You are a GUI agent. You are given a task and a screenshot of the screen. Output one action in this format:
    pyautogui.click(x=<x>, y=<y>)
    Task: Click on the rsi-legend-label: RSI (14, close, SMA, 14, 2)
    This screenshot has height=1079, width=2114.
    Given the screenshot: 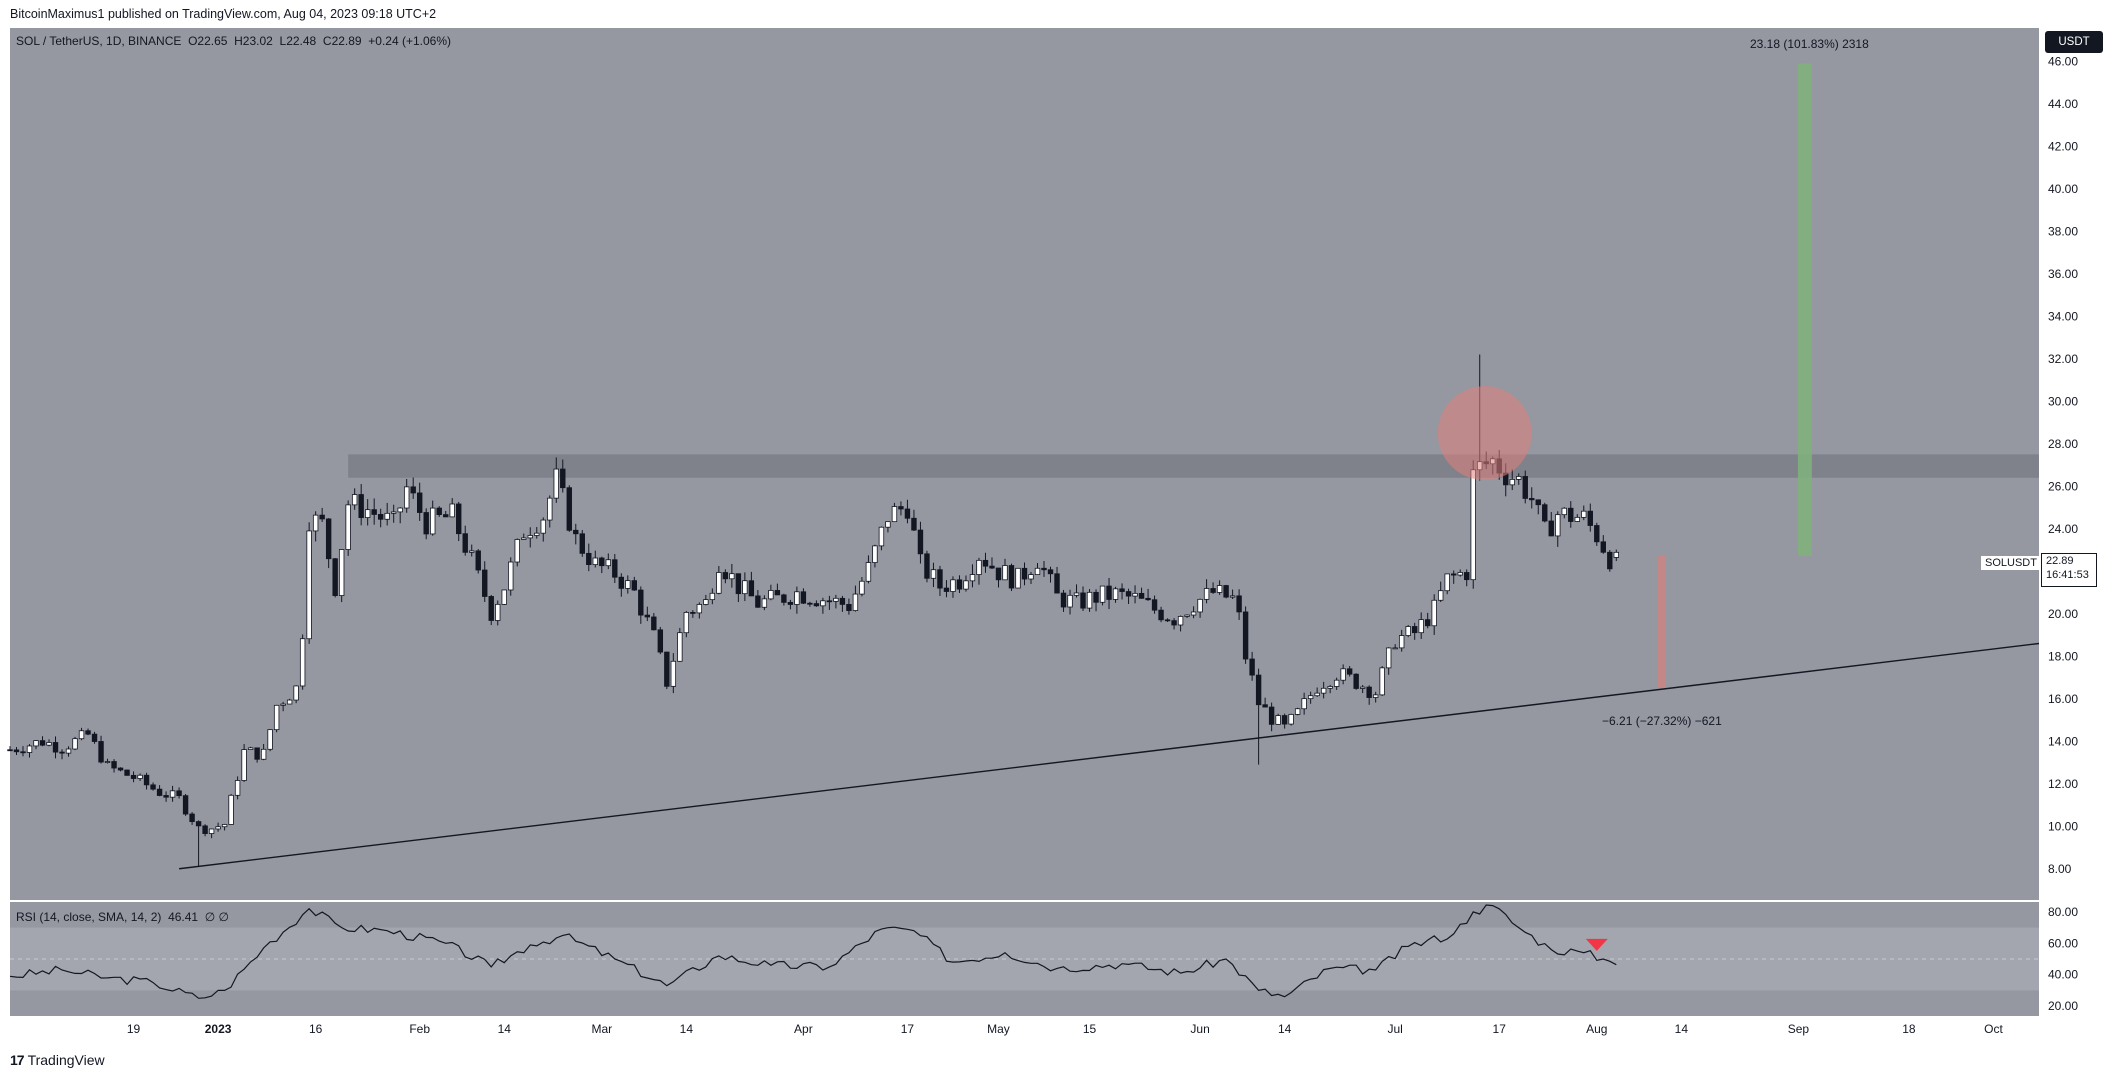 What is the action you would take?
    pyautogui.click(x=89, y=917)
    